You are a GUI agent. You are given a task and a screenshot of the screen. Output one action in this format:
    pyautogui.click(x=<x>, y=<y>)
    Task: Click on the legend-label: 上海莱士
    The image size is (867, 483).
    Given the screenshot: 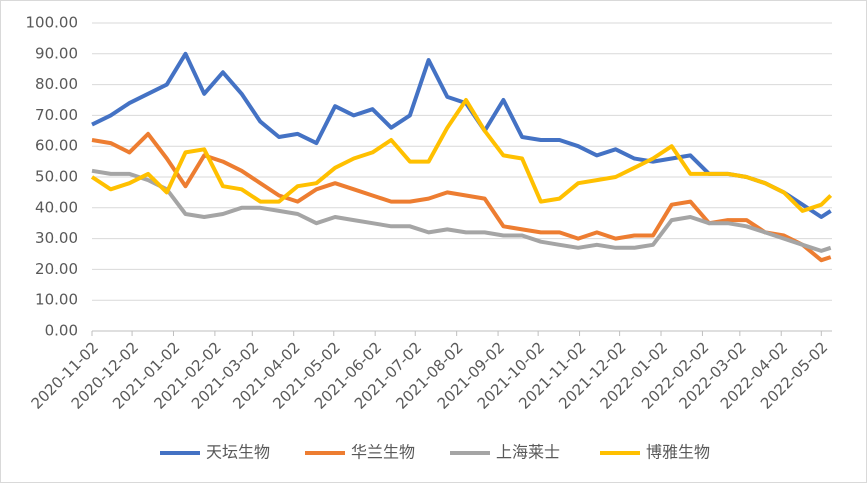 What is the action you would take?
    pyautogui.click(x=528, y=452)
    